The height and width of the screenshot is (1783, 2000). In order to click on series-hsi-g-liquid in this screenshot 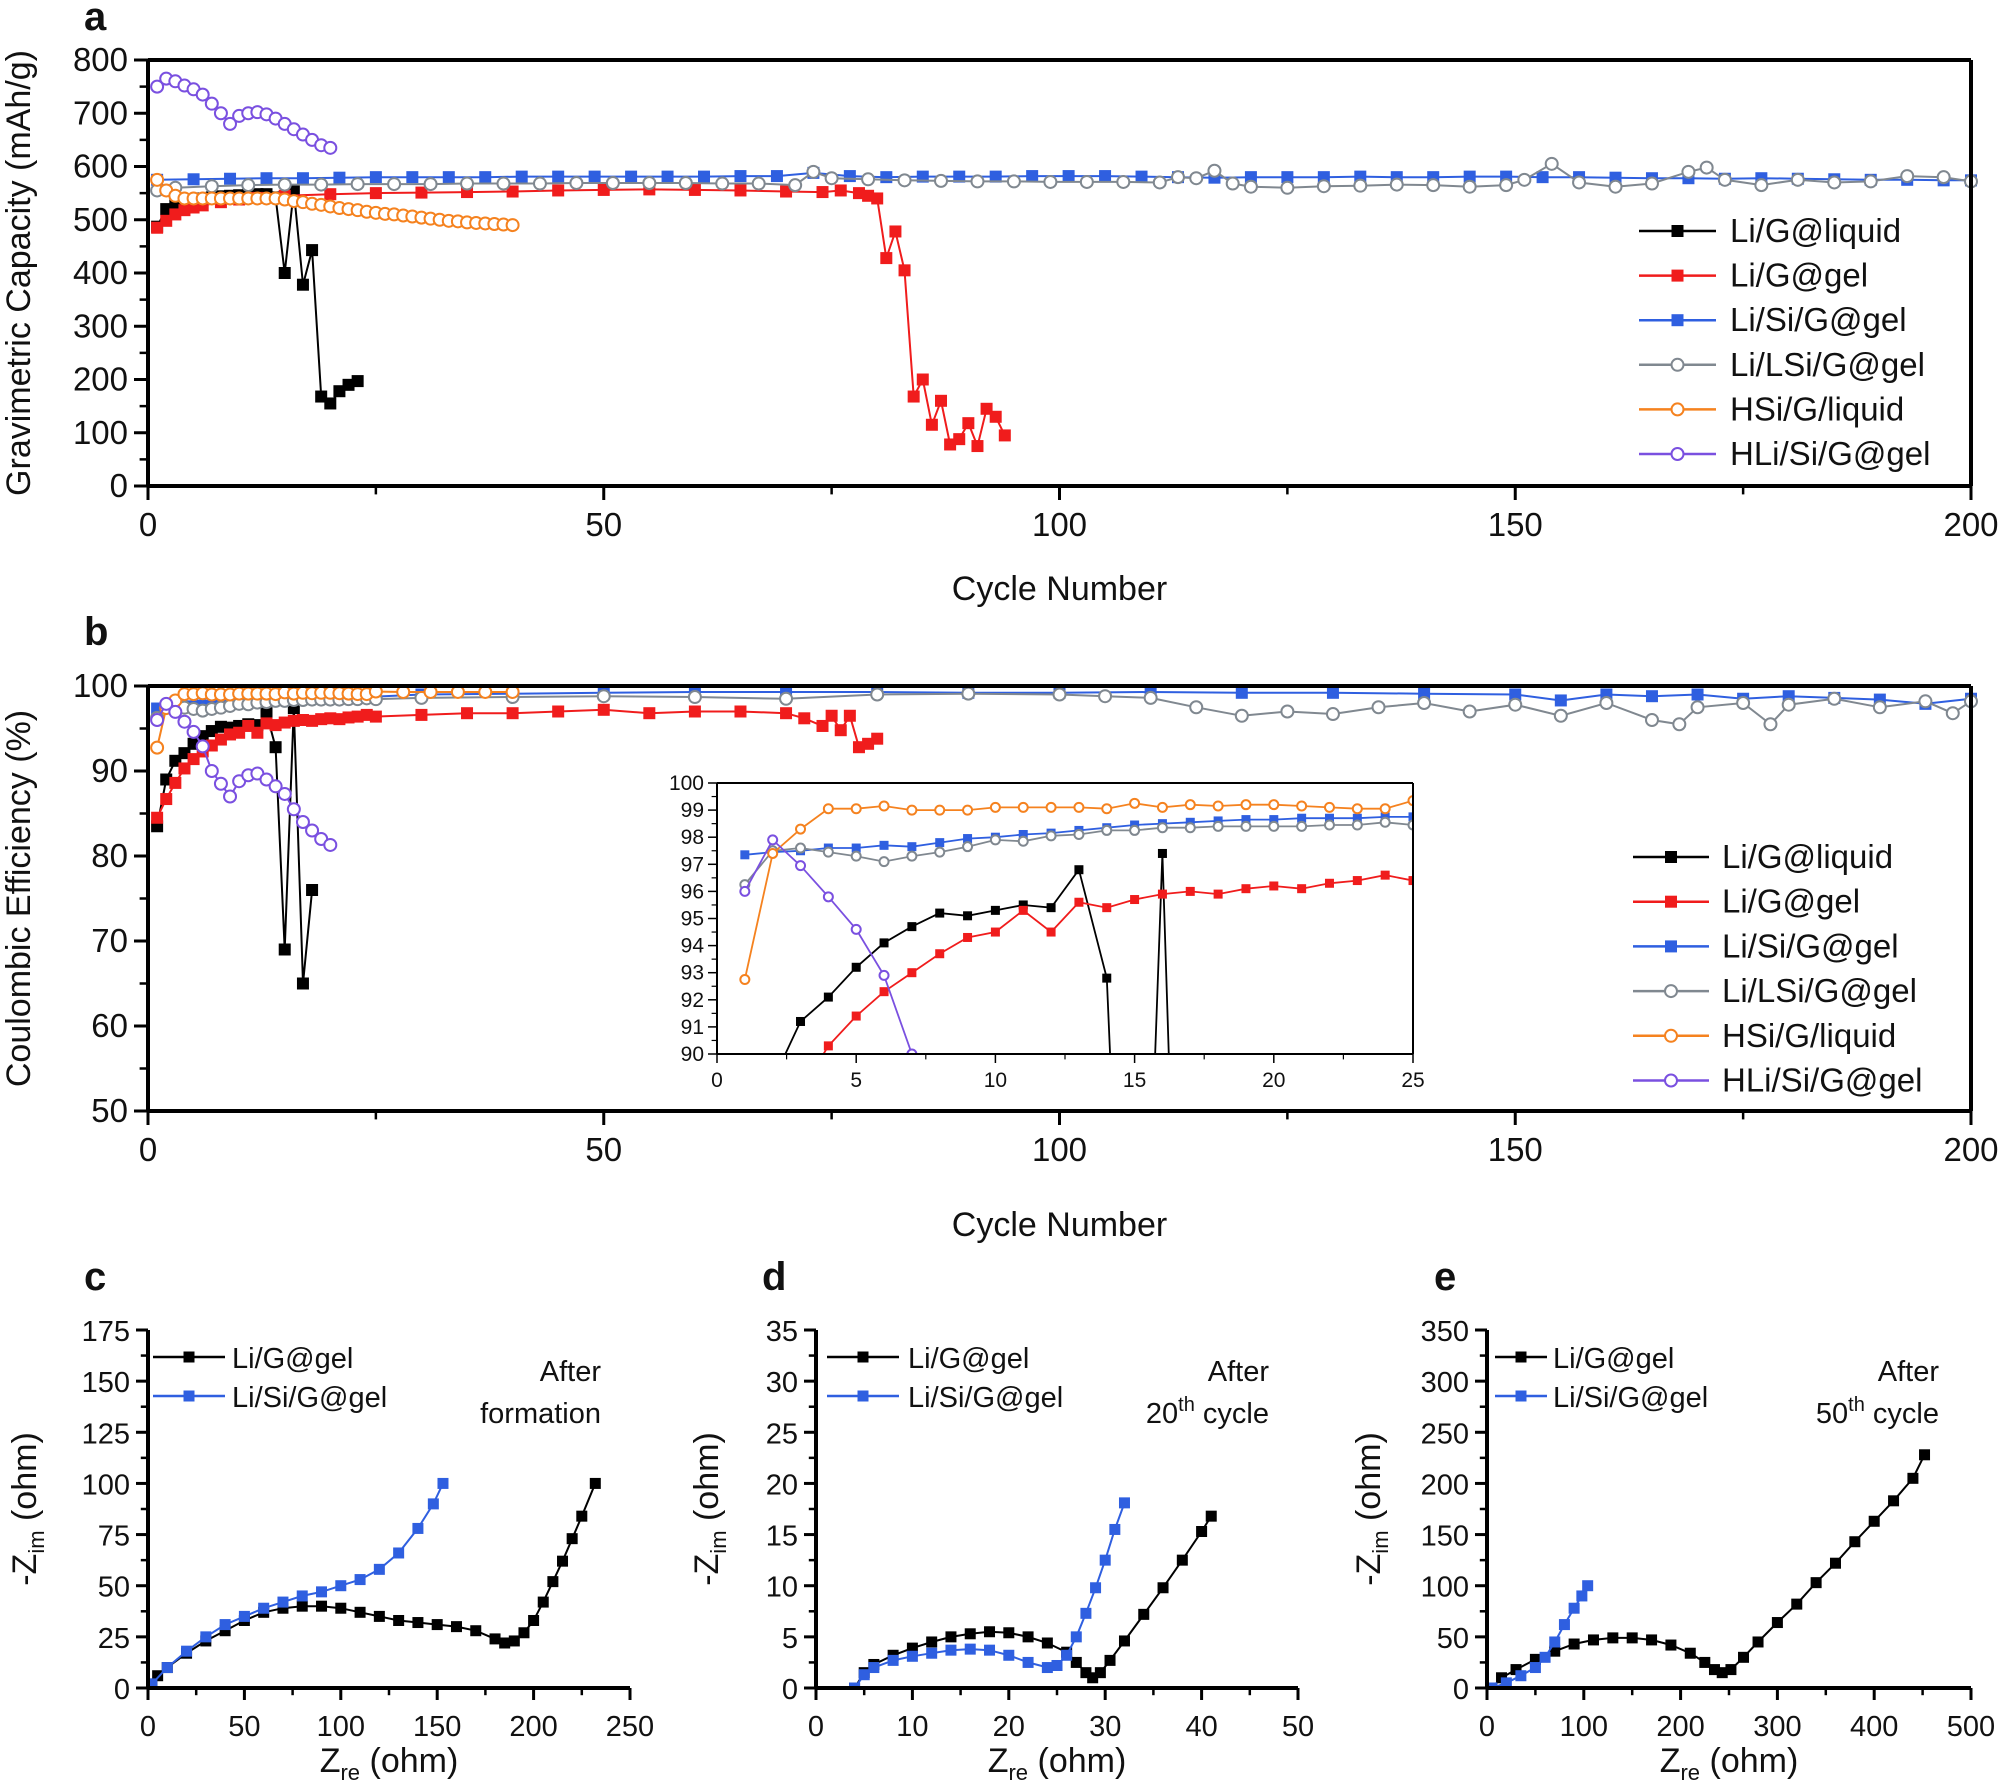, I will do `click(335, 202)`.